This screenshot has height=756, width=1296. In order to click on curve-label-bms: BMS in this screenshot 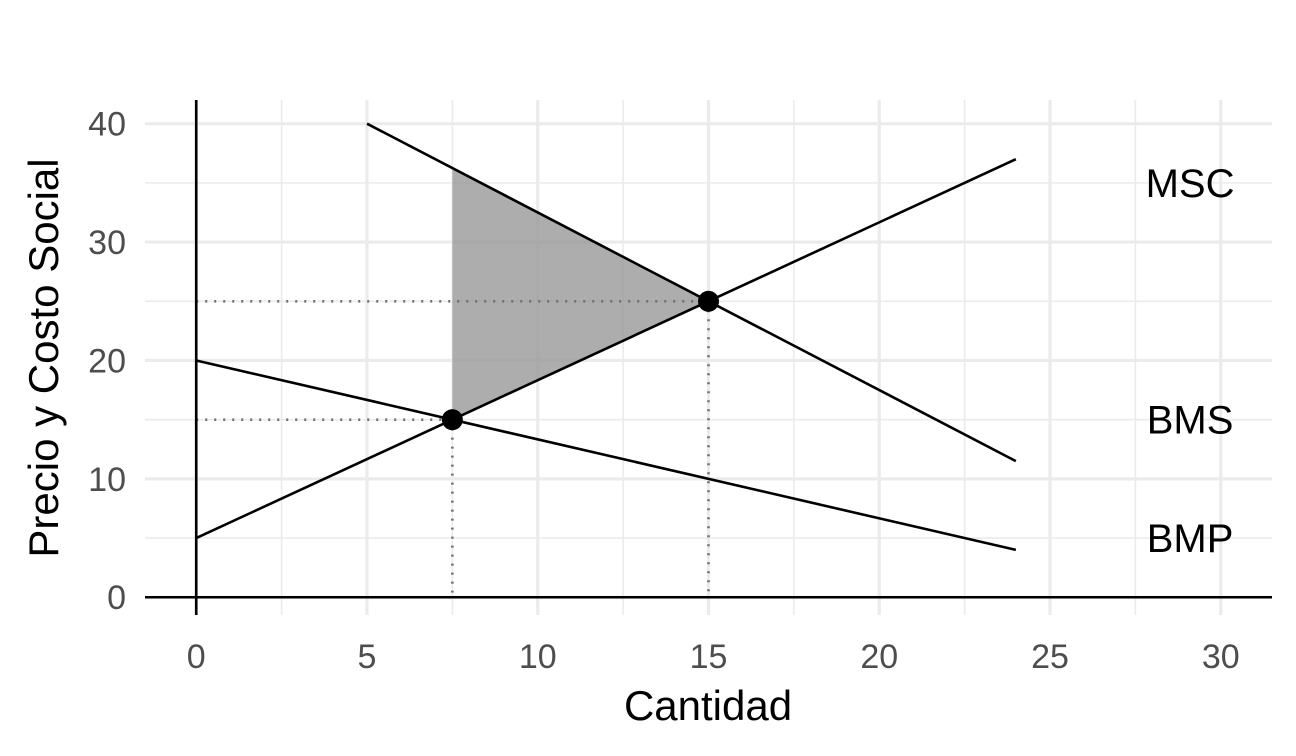, I will do `click(1190, 421)`.